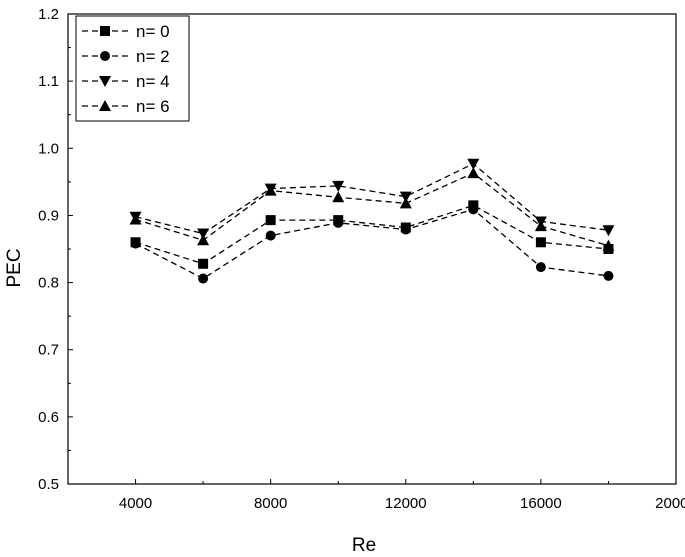  What do you see at coordinates (270, 503) in the screenshot?
I see `x-tick-label: 8000` at bounding box center [270, 503].